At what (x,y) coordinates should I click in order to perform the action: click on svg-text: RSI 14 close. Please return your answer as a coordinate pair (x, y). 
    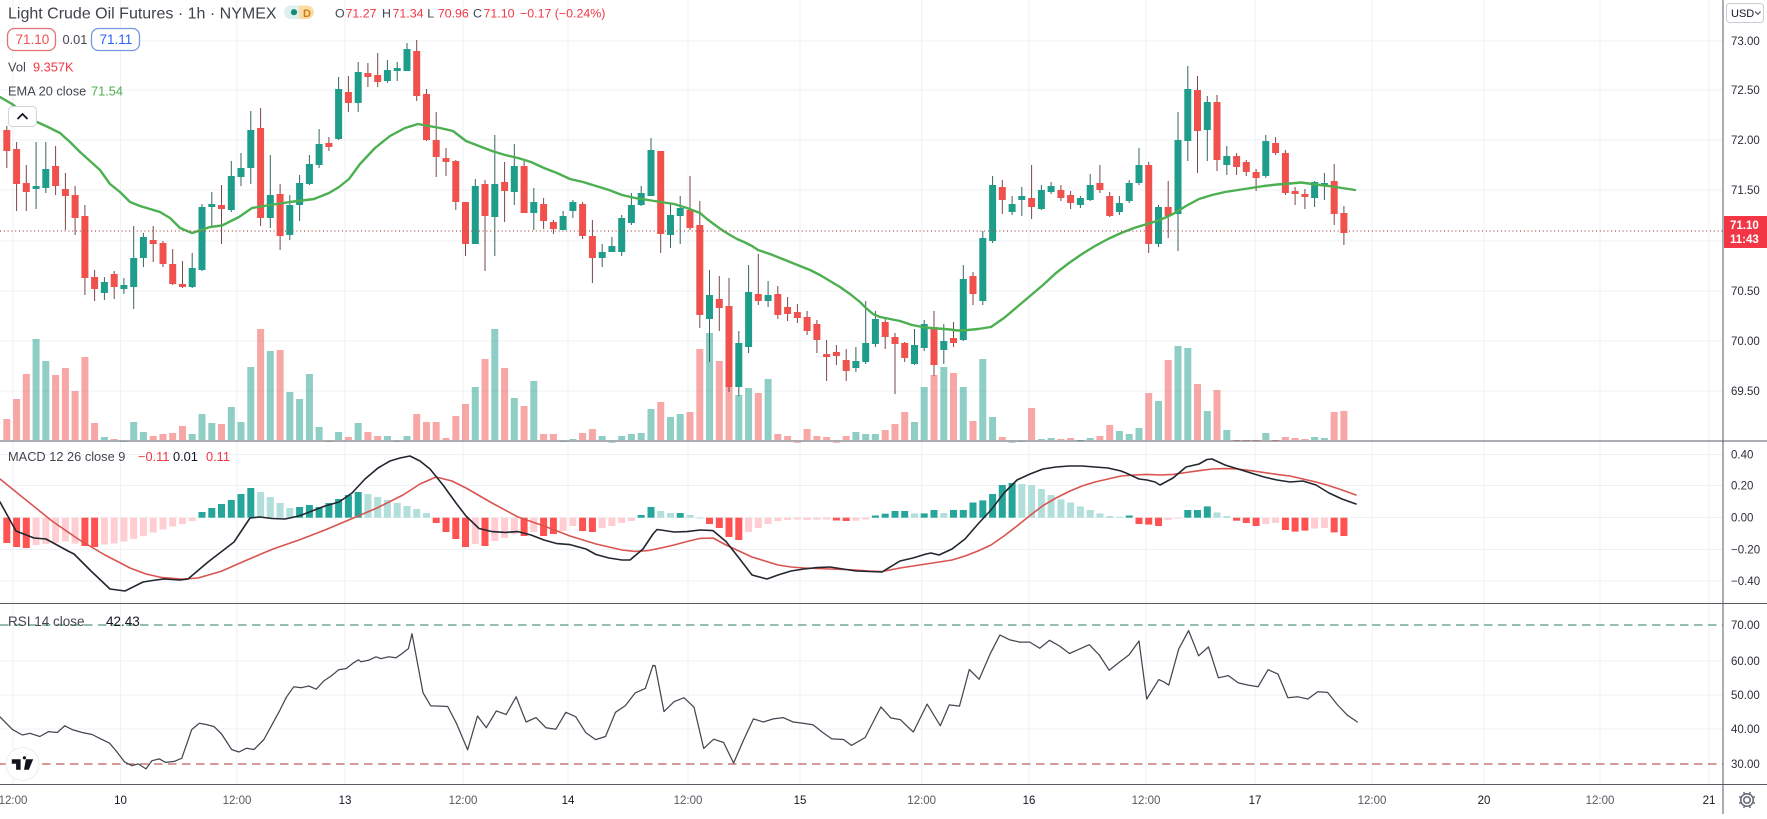
    Looking at the image, I should click on (46, 621).